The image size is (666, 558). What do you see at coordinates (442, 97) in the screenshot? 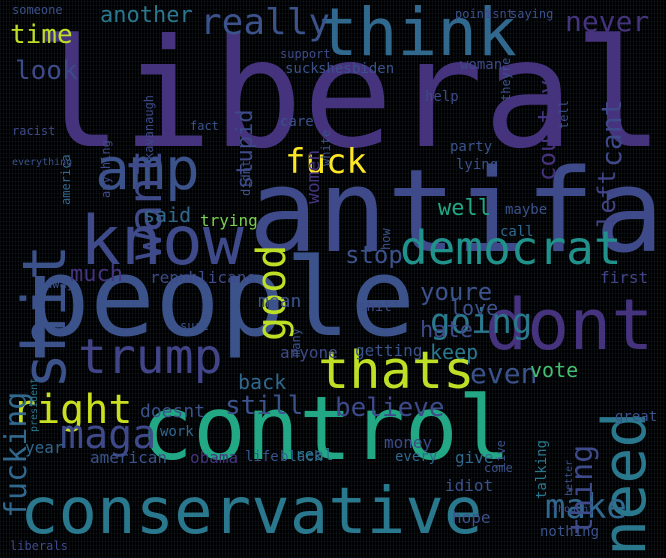
I see `cloud-word: help` at bounding box center [442, 97].